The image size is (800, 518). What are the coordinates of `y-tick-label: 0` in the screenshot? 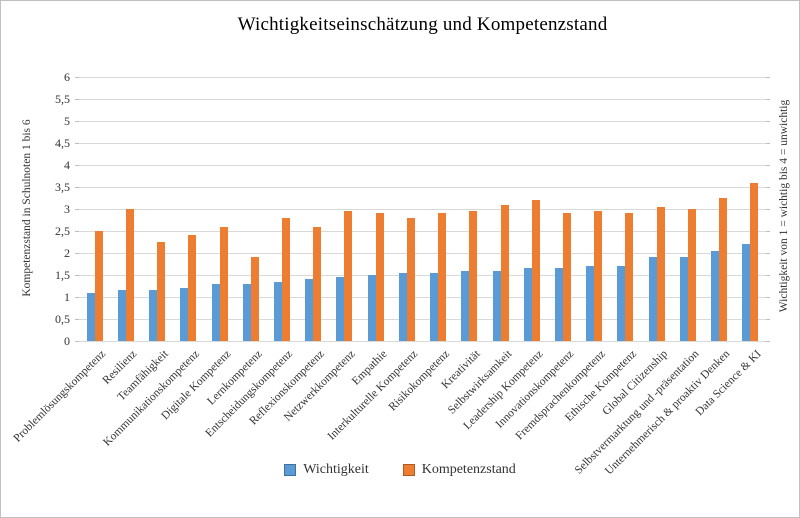 It's located at (67, 341).